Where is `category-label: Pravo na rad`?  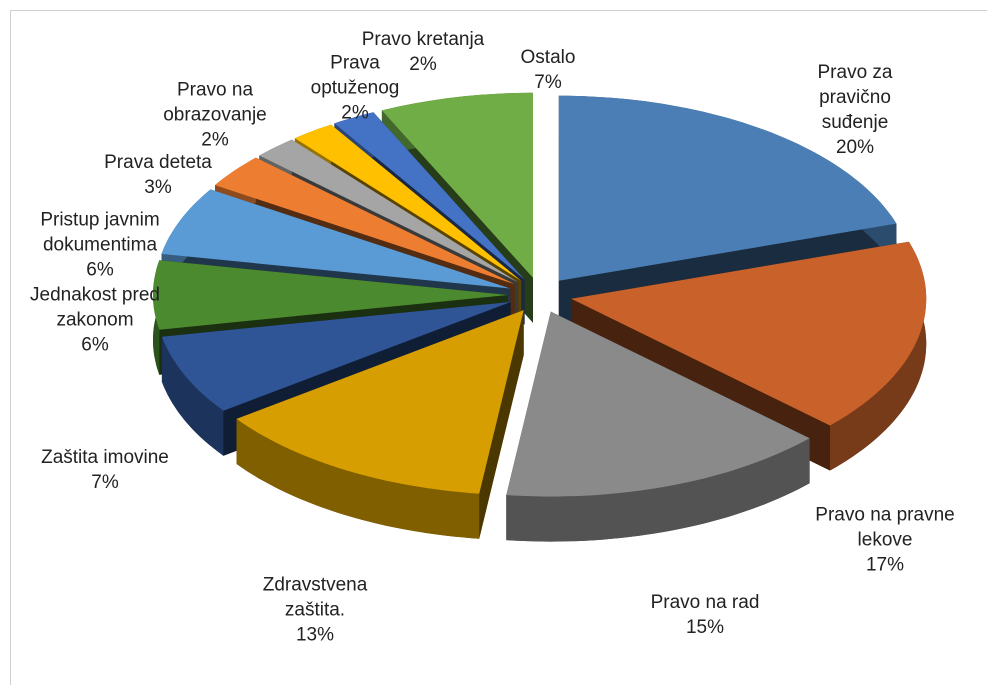 category-label: Pravo na rad is located at coordinates (705, 602).